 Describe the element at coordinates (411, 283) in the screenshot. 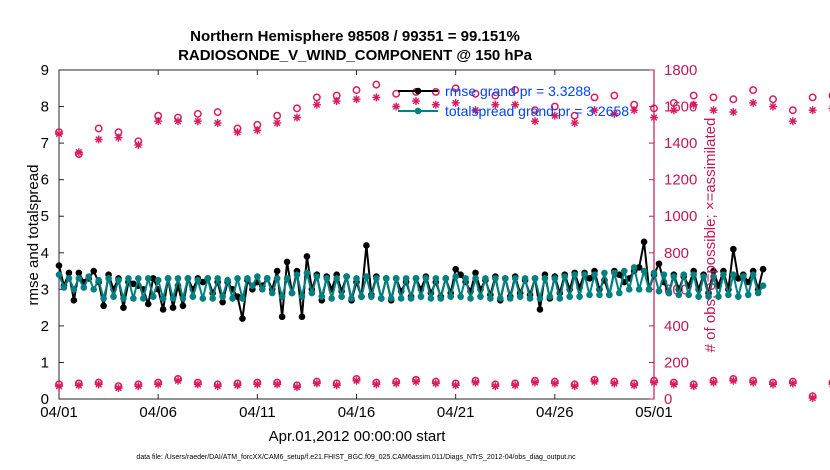

I see `totalspread-series` at that location.